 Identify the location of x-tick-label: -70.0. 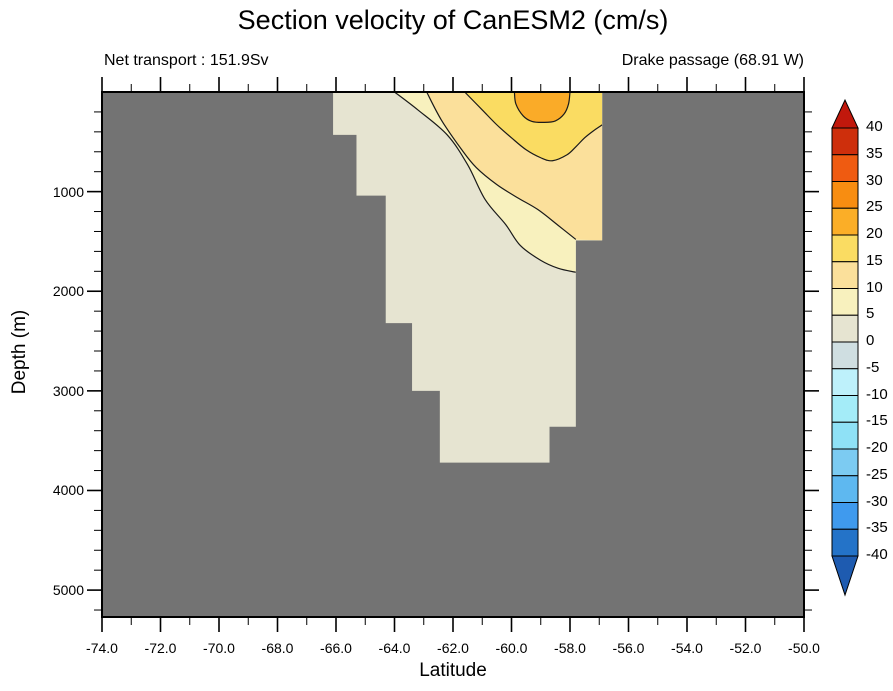
(219, 648).